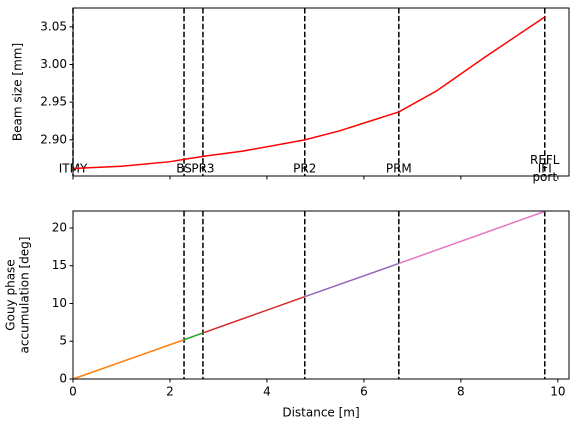  Describe the element at coordinates (53, 139) in the screenshot. I see `y-tick-label: 2.90` at that location.